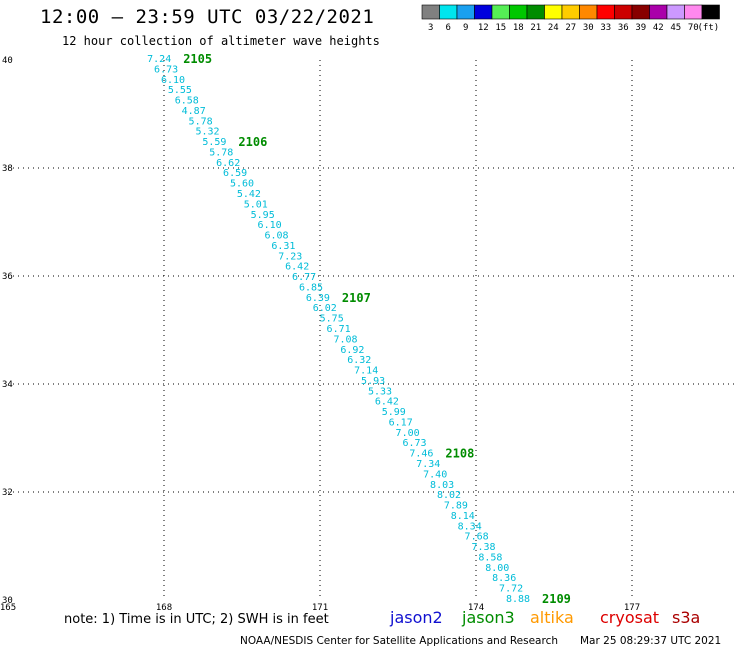 This screenshot has height=650, width=740. I want to click on swh-value-label: 5.75, so click(332, 319).